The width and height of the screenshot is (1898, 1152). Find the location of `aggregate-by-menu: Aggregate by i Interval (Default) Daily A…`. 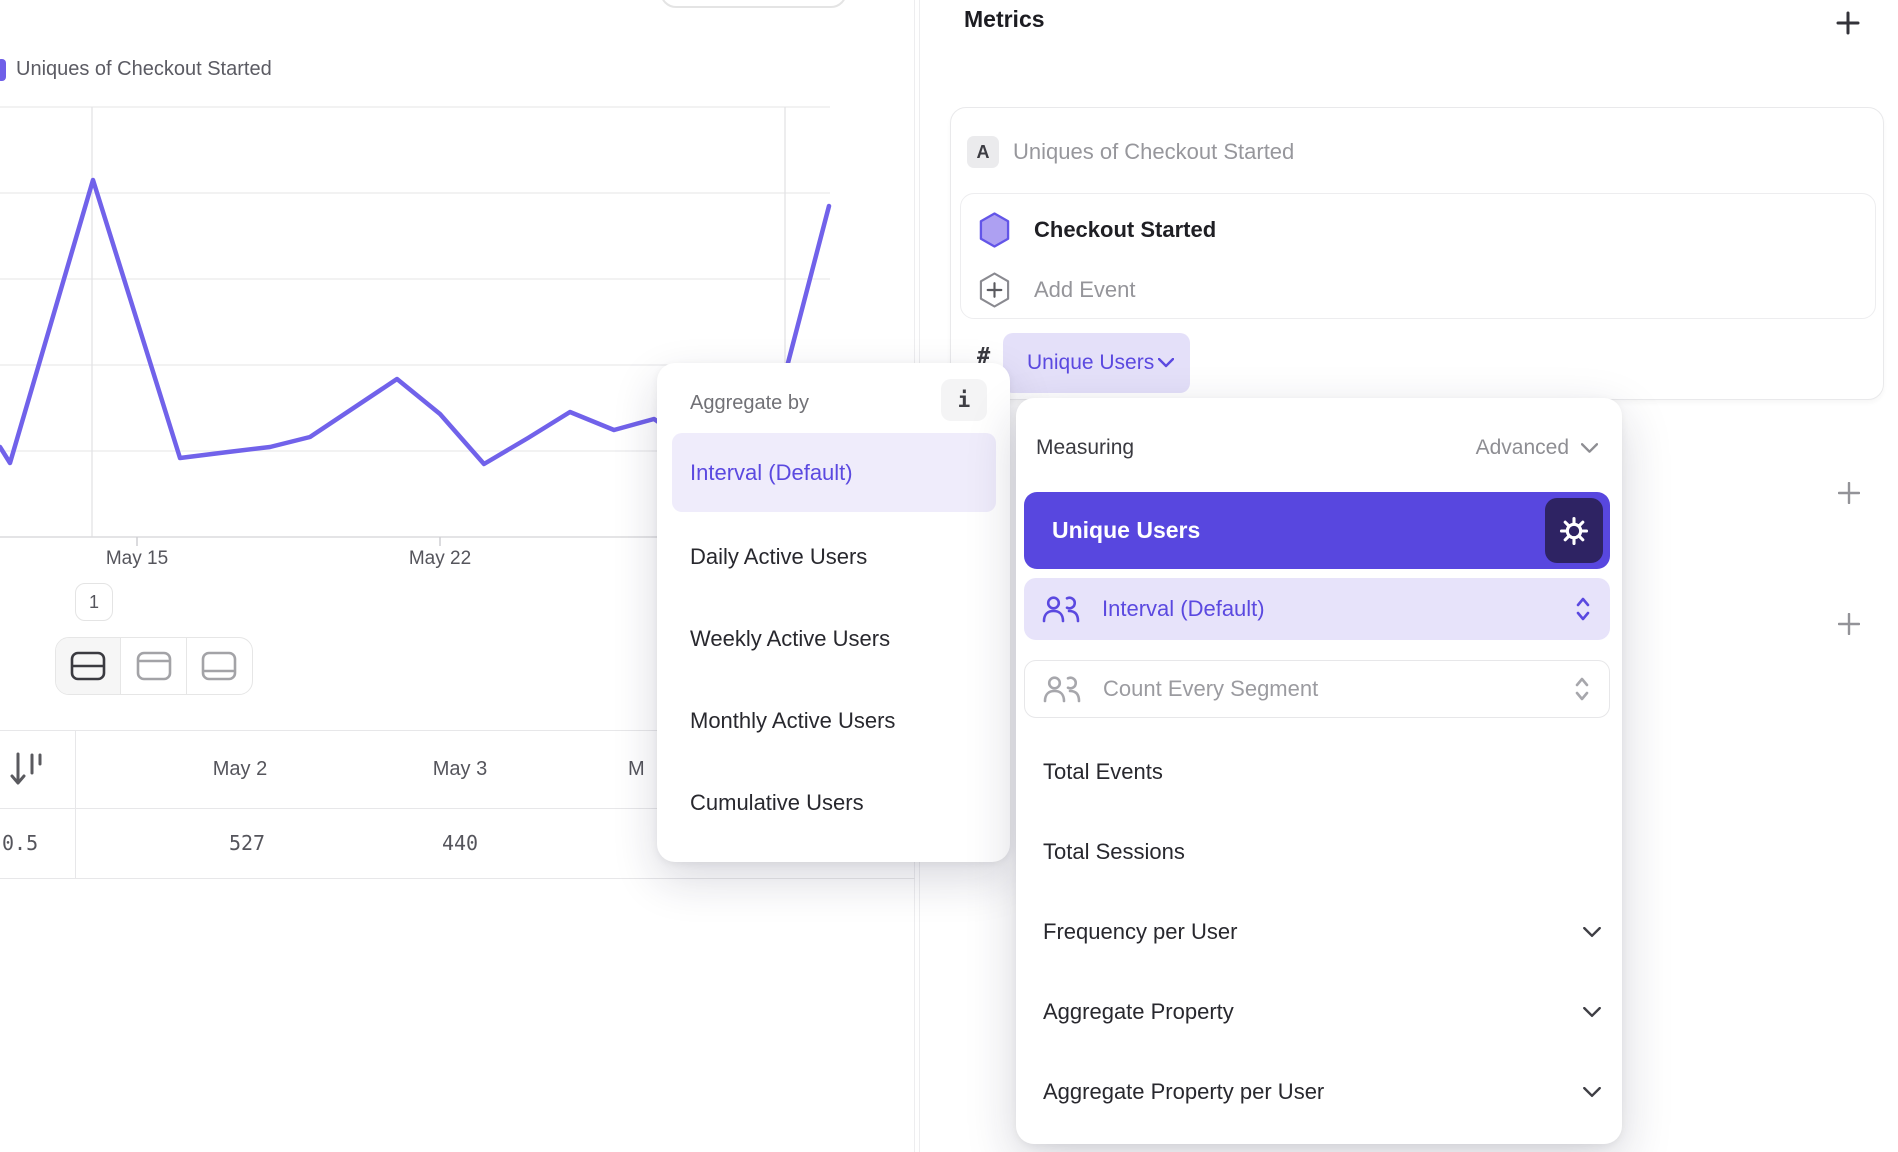

aggregate-by-menu: Aggregate by i Interval (Default) Daily A… is located at coordinates (833, 612).